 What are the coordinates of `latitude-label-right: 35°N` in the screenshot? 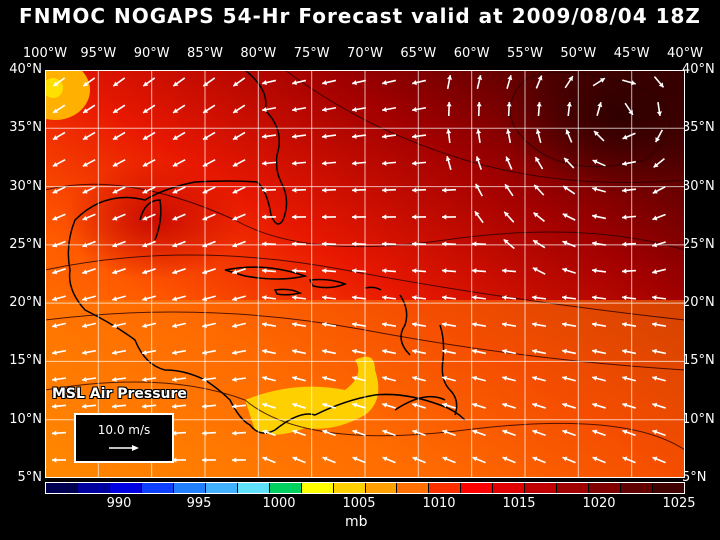 It's located at (698, 128).